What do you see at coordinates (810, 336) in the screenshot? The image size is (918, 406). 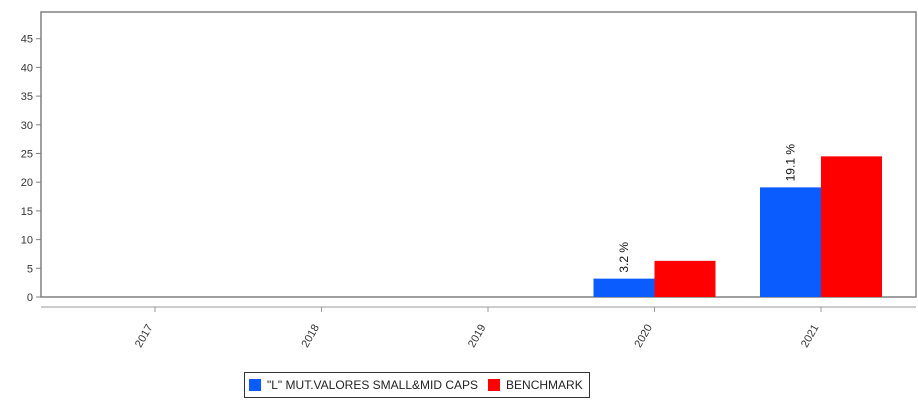 I see `x-tick-label: 2021` at bounding box center [810, 336].